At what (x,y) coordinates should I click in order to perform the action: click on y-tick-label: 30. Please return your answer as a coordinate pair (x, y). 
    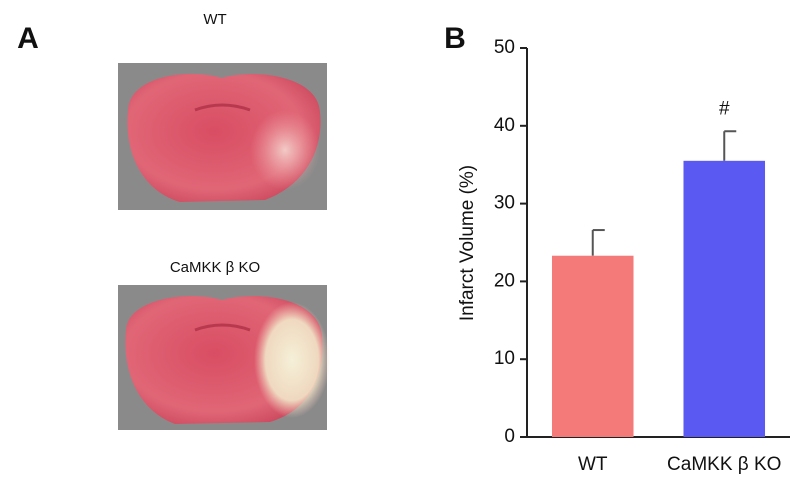
    Looking at the image, I should click on (504, 203).